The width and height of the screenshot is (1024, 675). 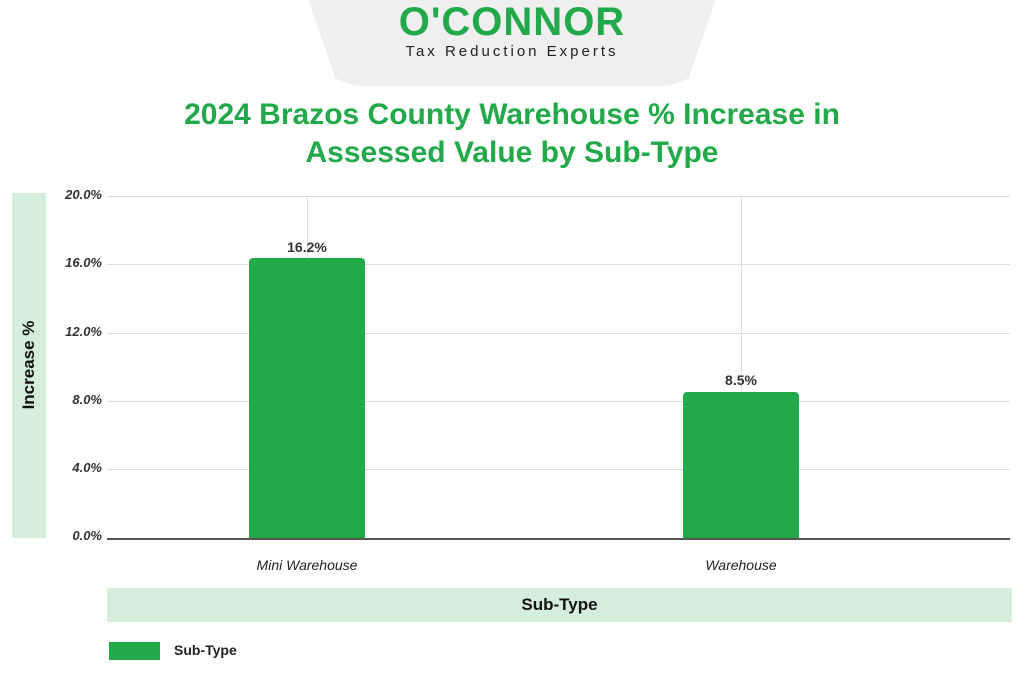 I want to click on logo-wordmark: O'CONNOR, so click(x=512, y=22).